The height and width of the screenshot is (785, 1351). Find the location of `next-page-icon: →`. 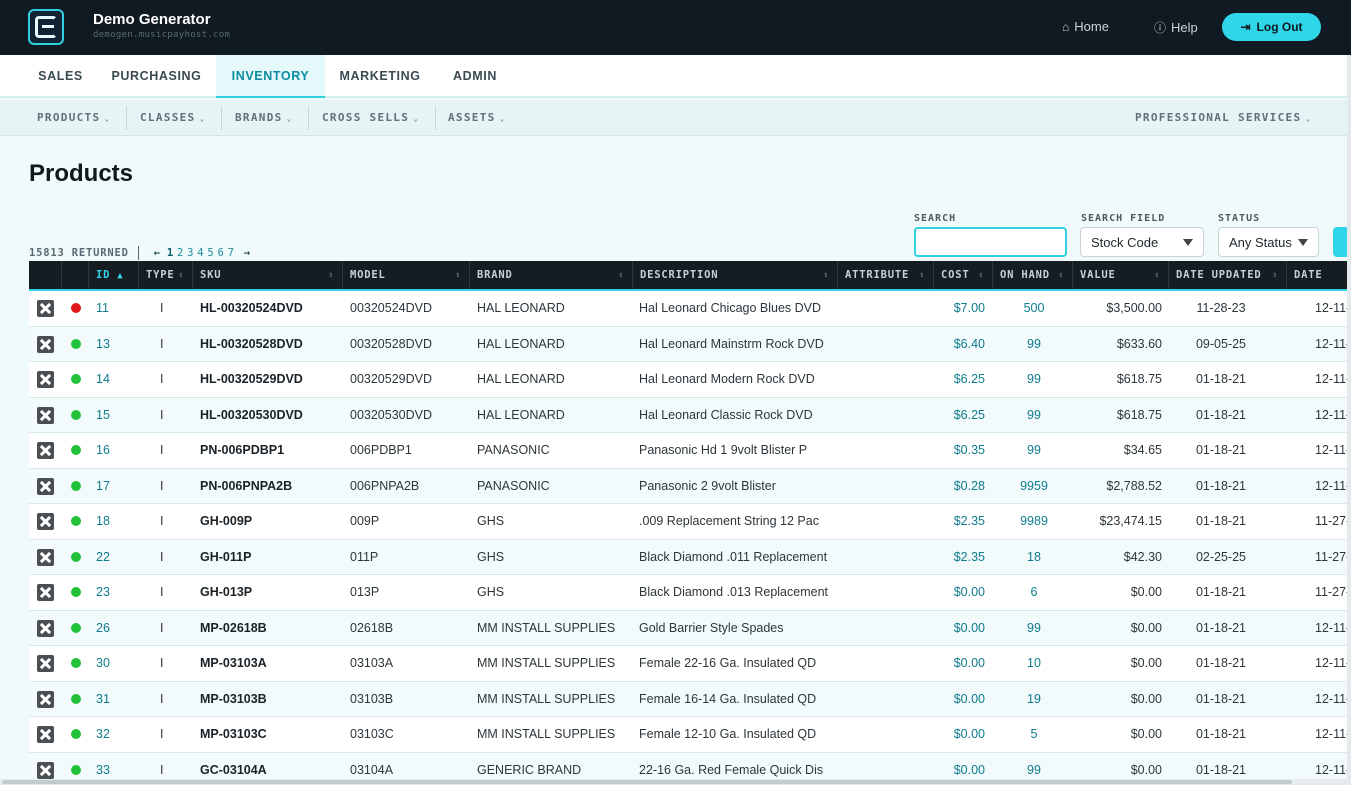

next-page-icon: → is located at coordinates (247, 253).